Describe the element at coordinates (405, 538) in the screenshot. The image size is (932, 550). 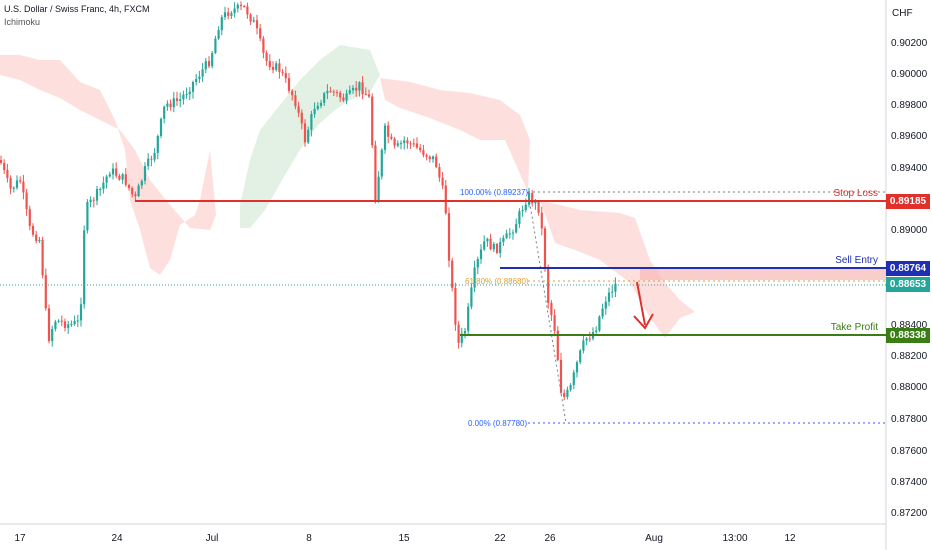
I see `time-axis: 17 24 Jul 8 15 22 26 Aug 13:00 12` at that location.